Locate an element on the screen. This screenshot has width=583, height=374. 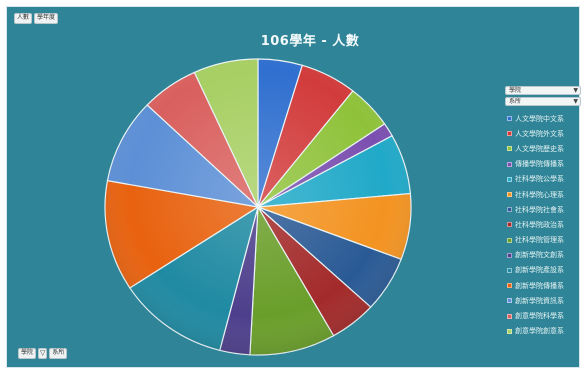
funnel-icon: ▽ is located at coordinates (43, 353).